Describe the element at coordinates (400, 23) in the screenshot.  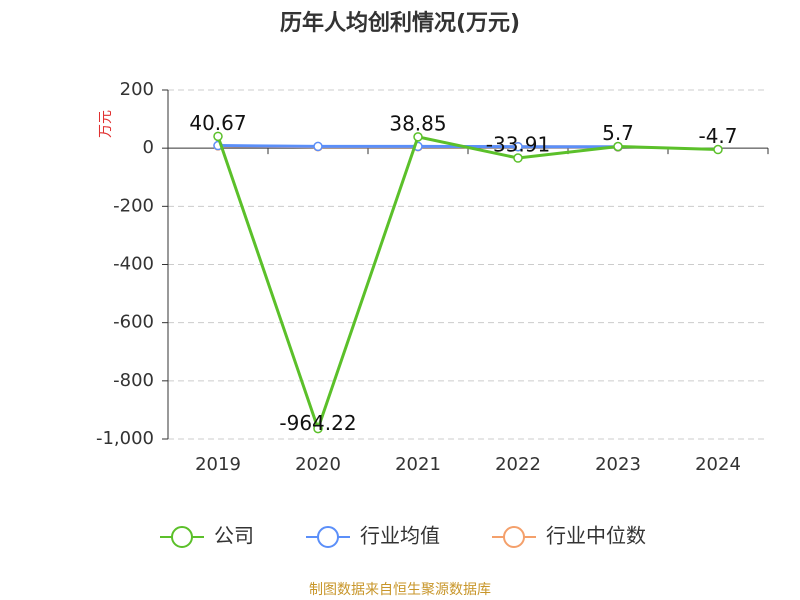
I see `chart-title: 历年人均创利情况(万元)` at that location.